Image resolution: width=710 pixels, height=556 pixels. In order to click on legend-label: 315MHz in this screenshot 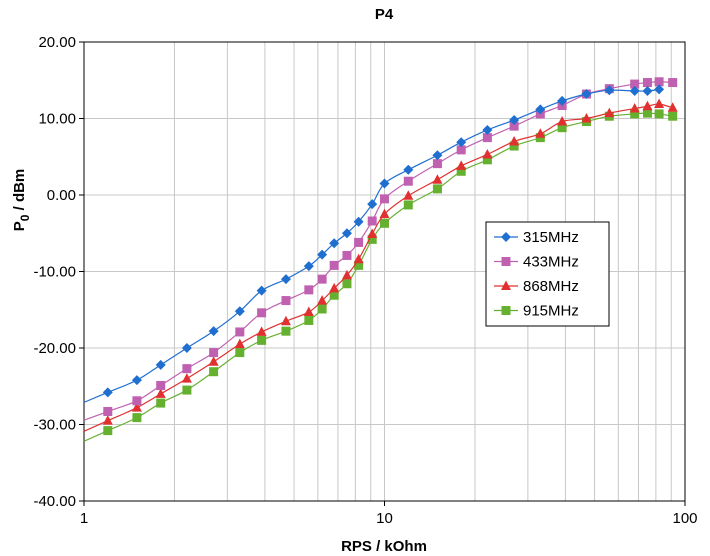, I will do `click(551, 237)`.